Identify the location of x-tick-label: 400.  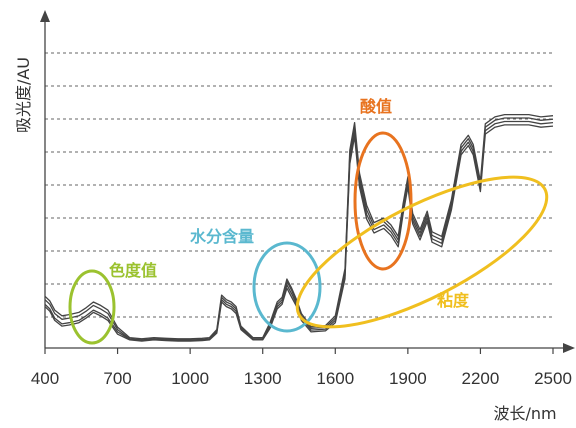
(45, 378).